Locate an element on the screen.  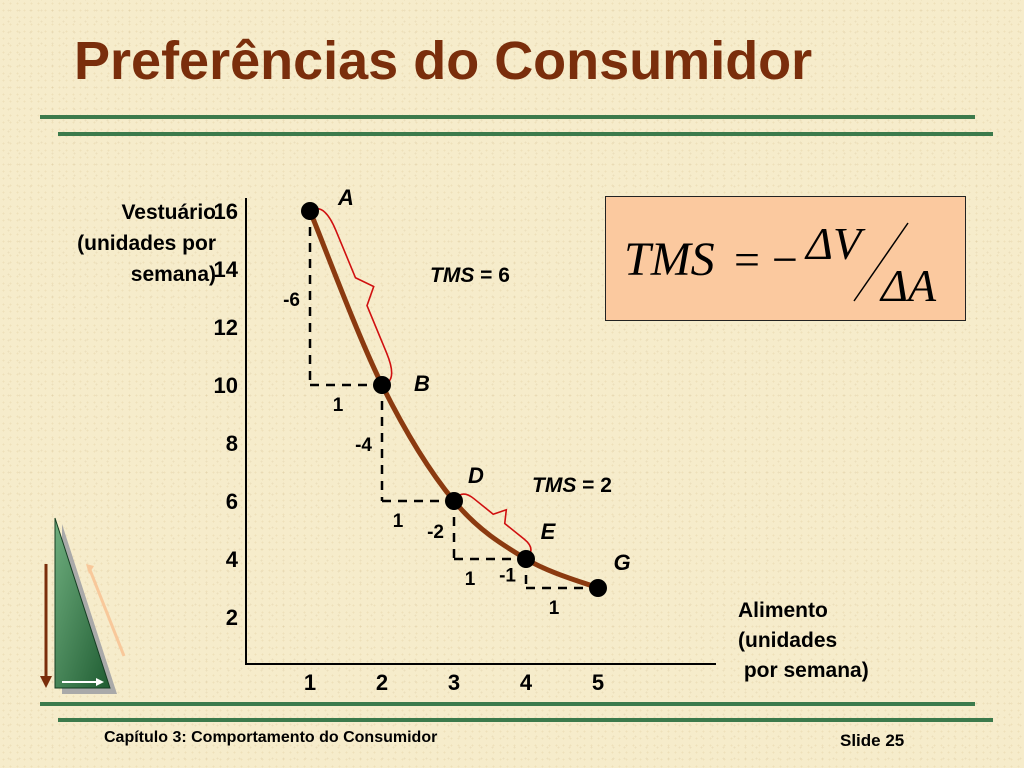
step-dy-label: -2 is located at coordinates (435, 532).